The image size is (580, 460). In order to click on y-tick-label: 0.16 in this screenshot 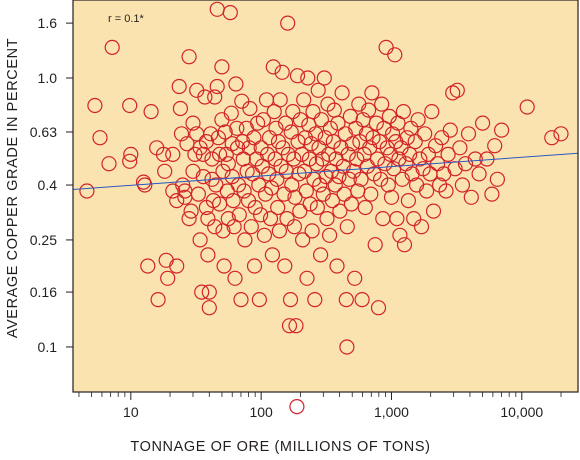, I will do `click(43, 292)`.